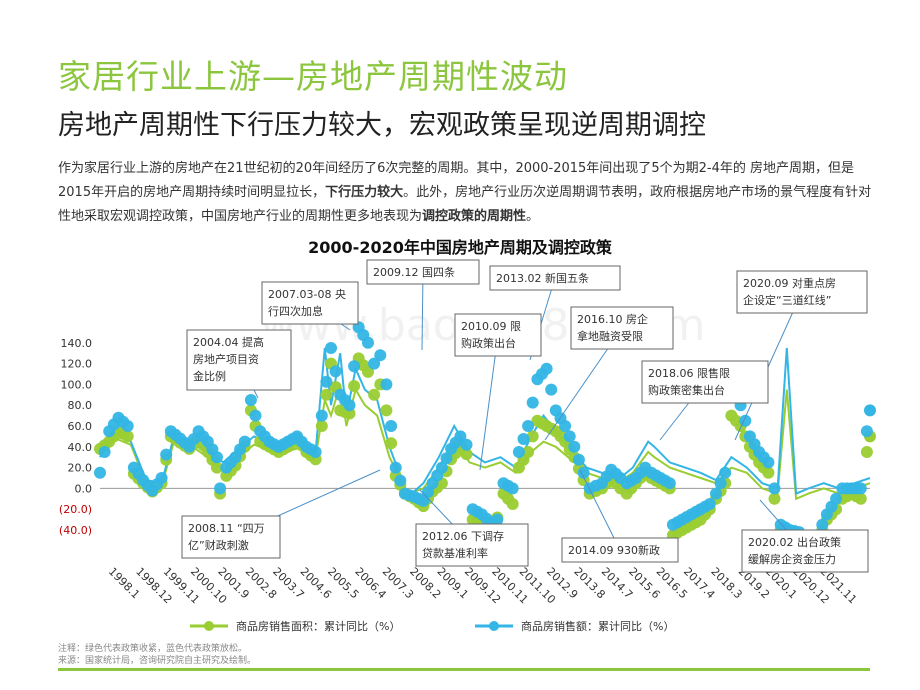 The image size is (920, 690). I want to click on annotation-text: 购政策出台, so click(488, 343).